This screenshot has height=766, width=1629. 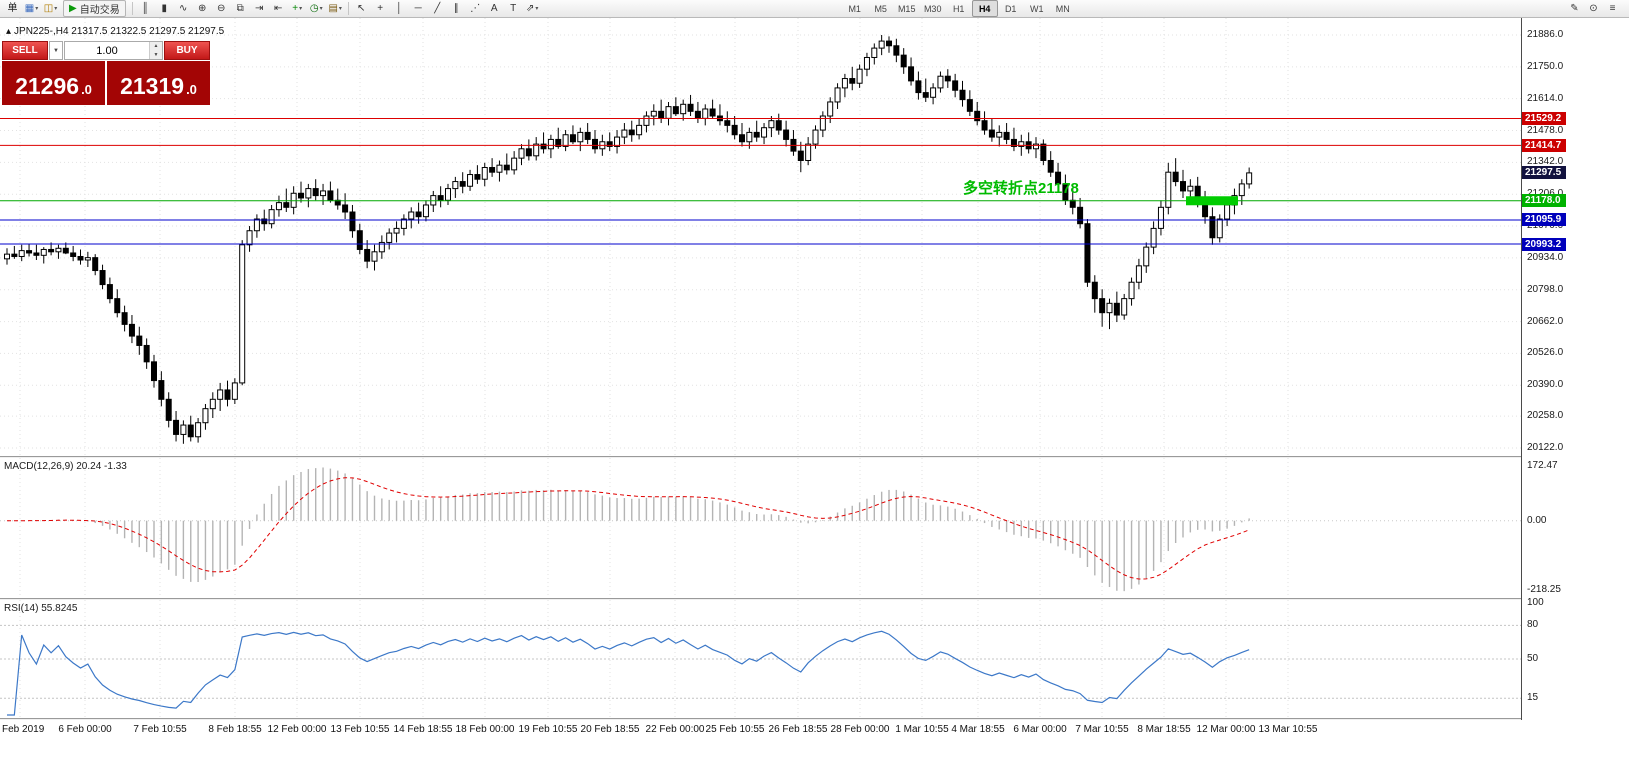 I want to click on templates-icon: ▤ ▾, so click(x=335, y=8).